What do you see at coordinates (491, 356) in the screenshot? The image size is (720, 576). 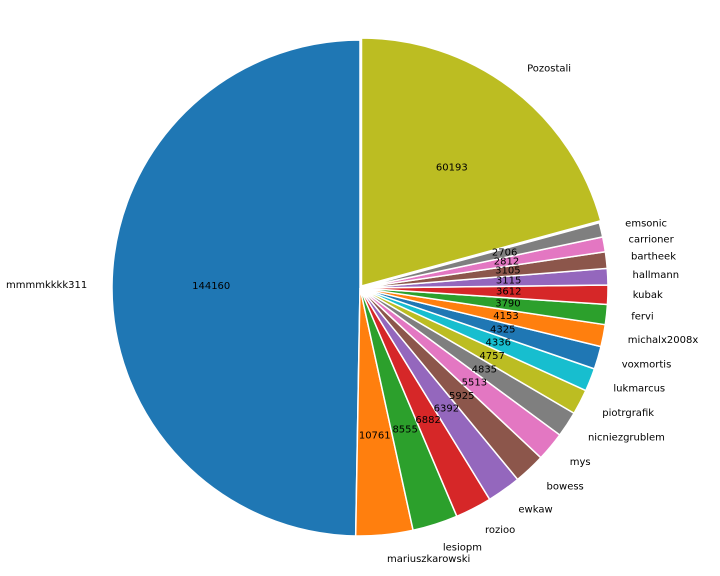 I see `pie-value-label: 4757` at bounding box center [491, 356].